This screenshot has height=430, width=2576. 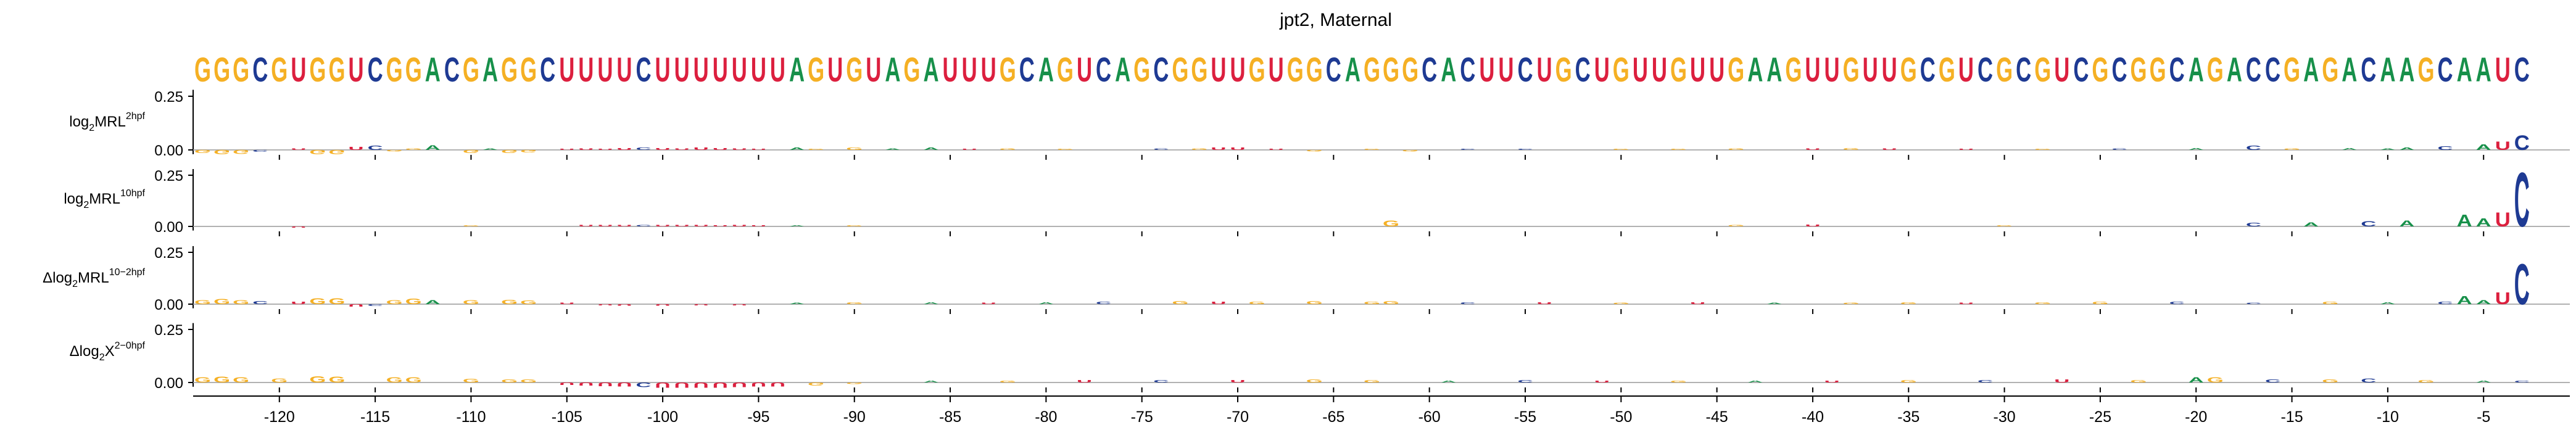 I want to click on x-tick-label: -60, so click(x=1429, y=417).